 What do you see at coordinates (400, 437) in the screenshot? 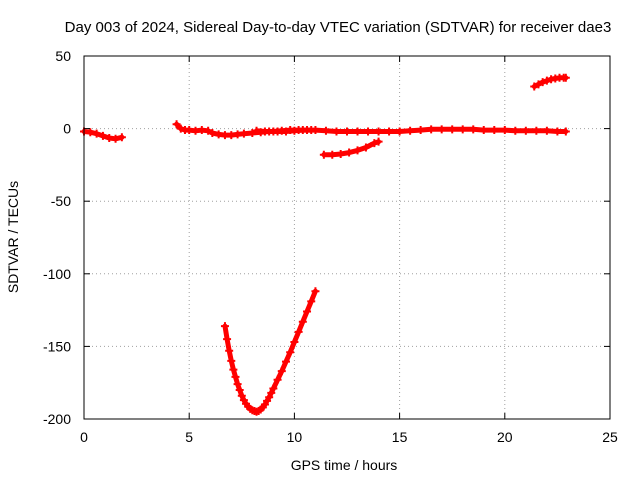
I see `x-tick-label: 15` at bounding box center [400, 437].